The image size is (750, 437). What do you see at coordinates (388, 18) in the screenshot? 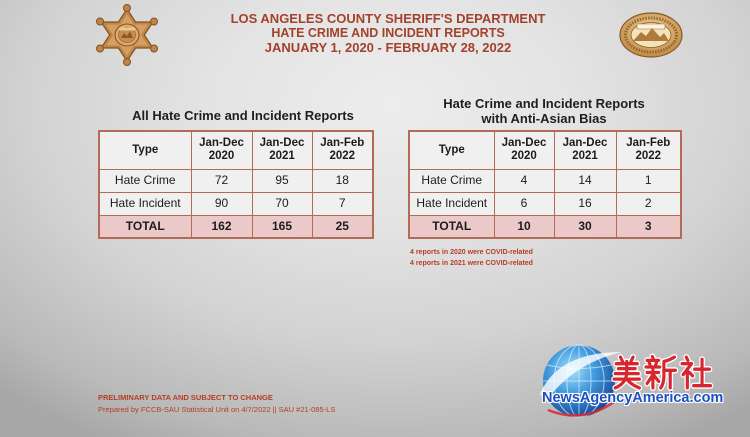
I see `department-title: LOS ANGELES COUNTY SHERIFF'S DEPARTMENT` at bounding box center [388, 18].